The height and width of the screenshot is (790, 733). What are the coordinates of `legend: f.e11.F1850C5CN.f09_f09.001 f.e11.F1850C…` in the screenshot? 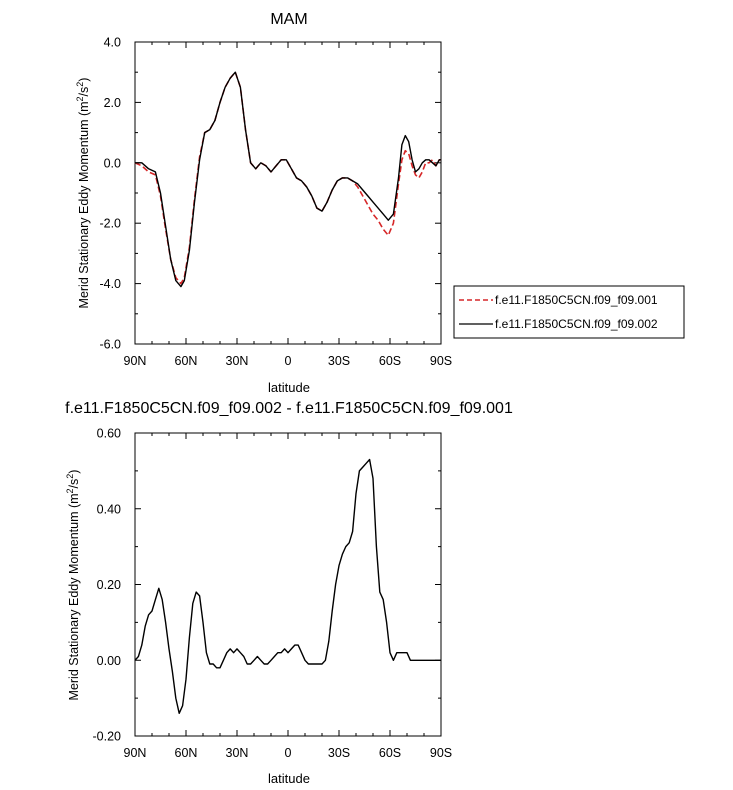 It's located at (569, 312).